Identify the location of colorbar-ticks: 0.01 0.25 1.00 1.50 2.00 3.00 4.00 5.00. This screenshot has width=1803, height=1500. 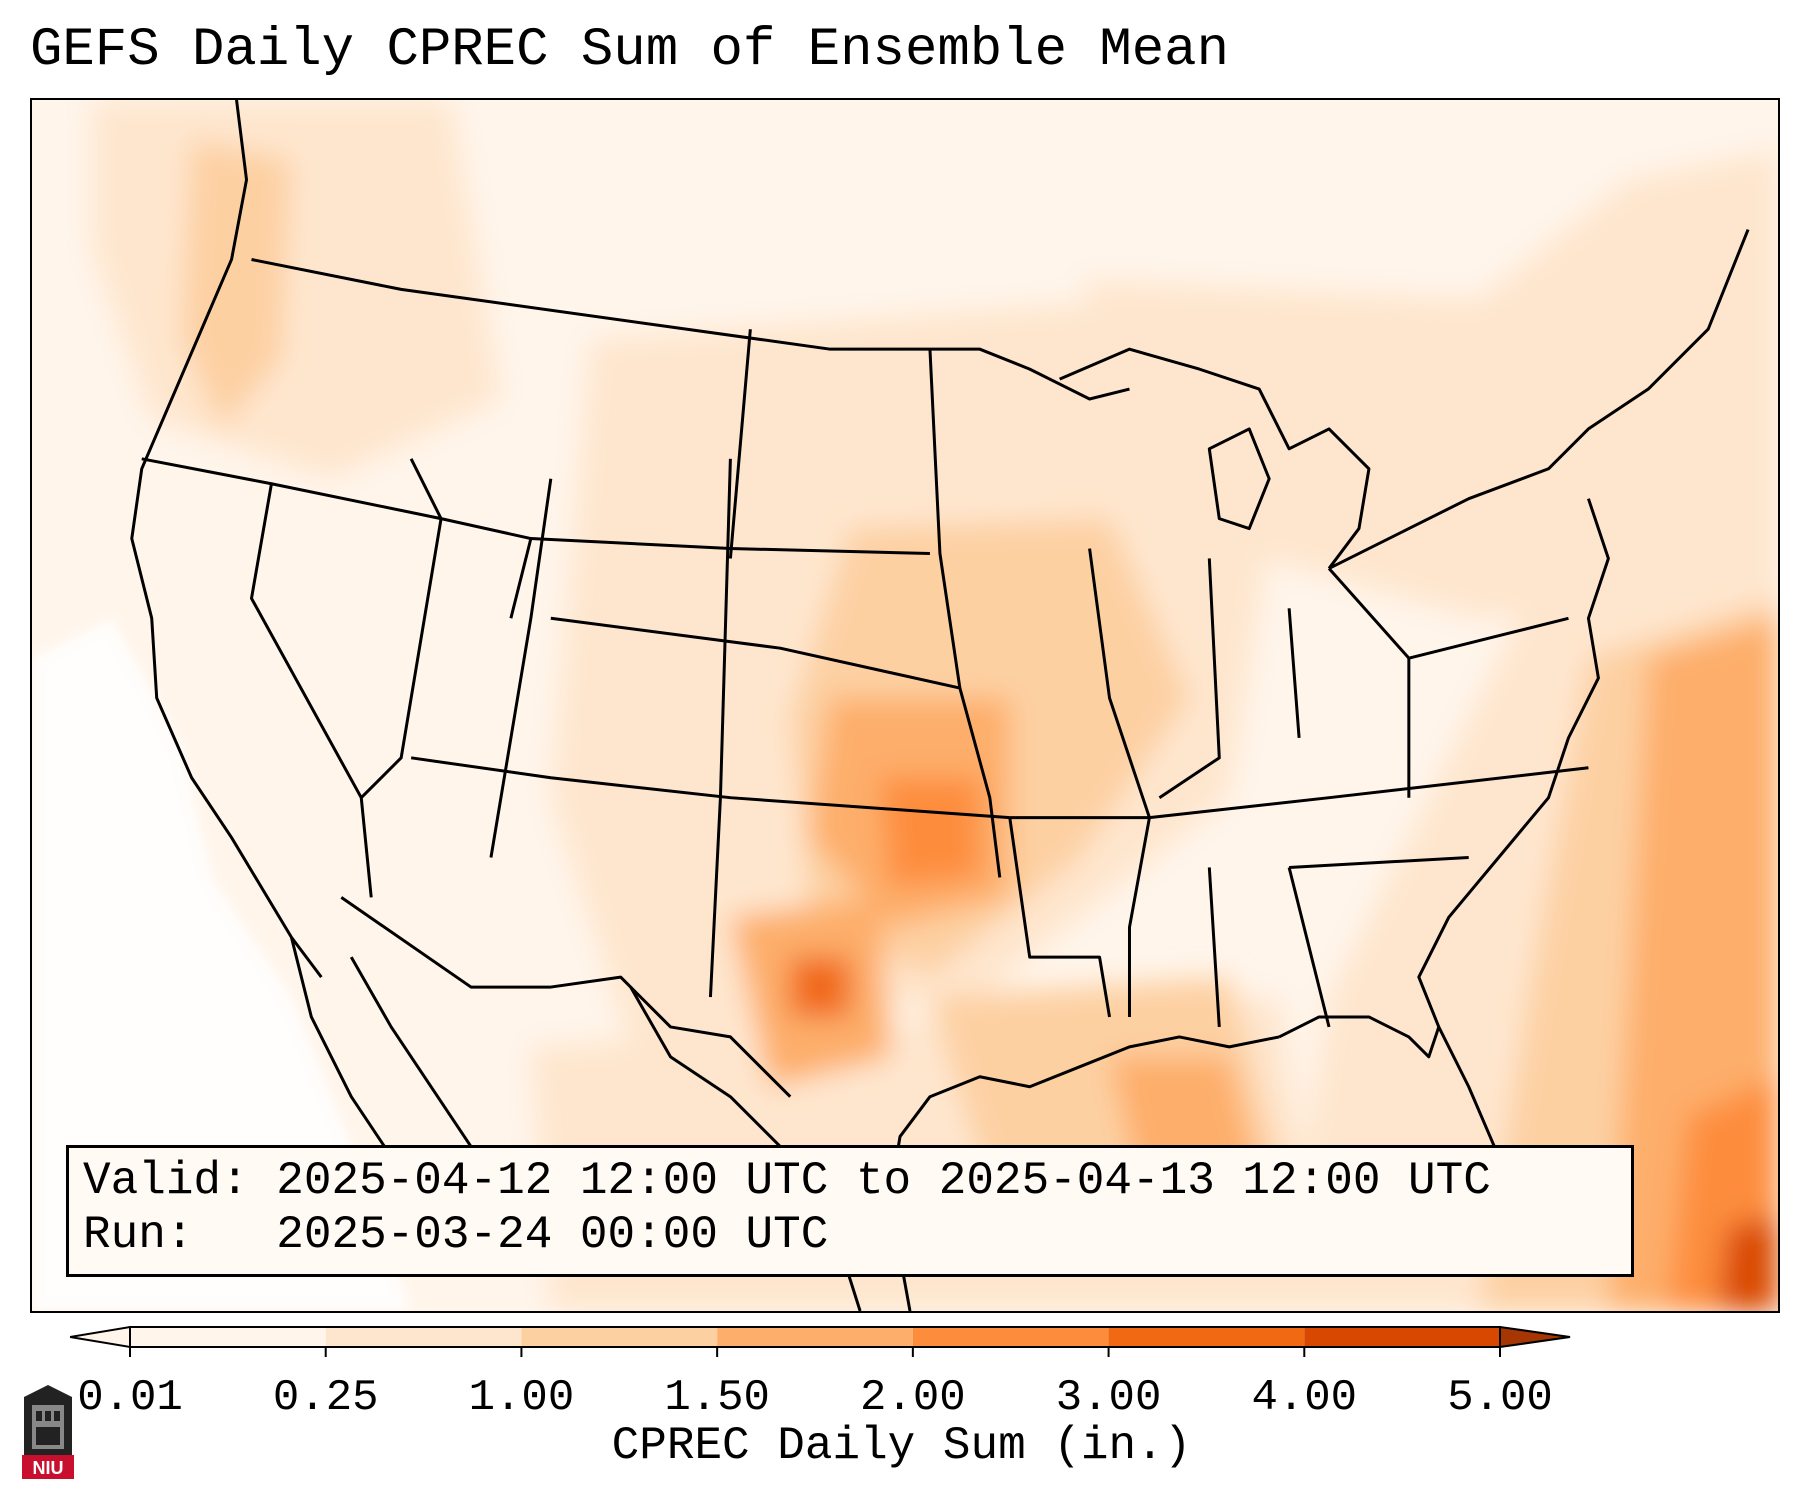
(815, 1385).